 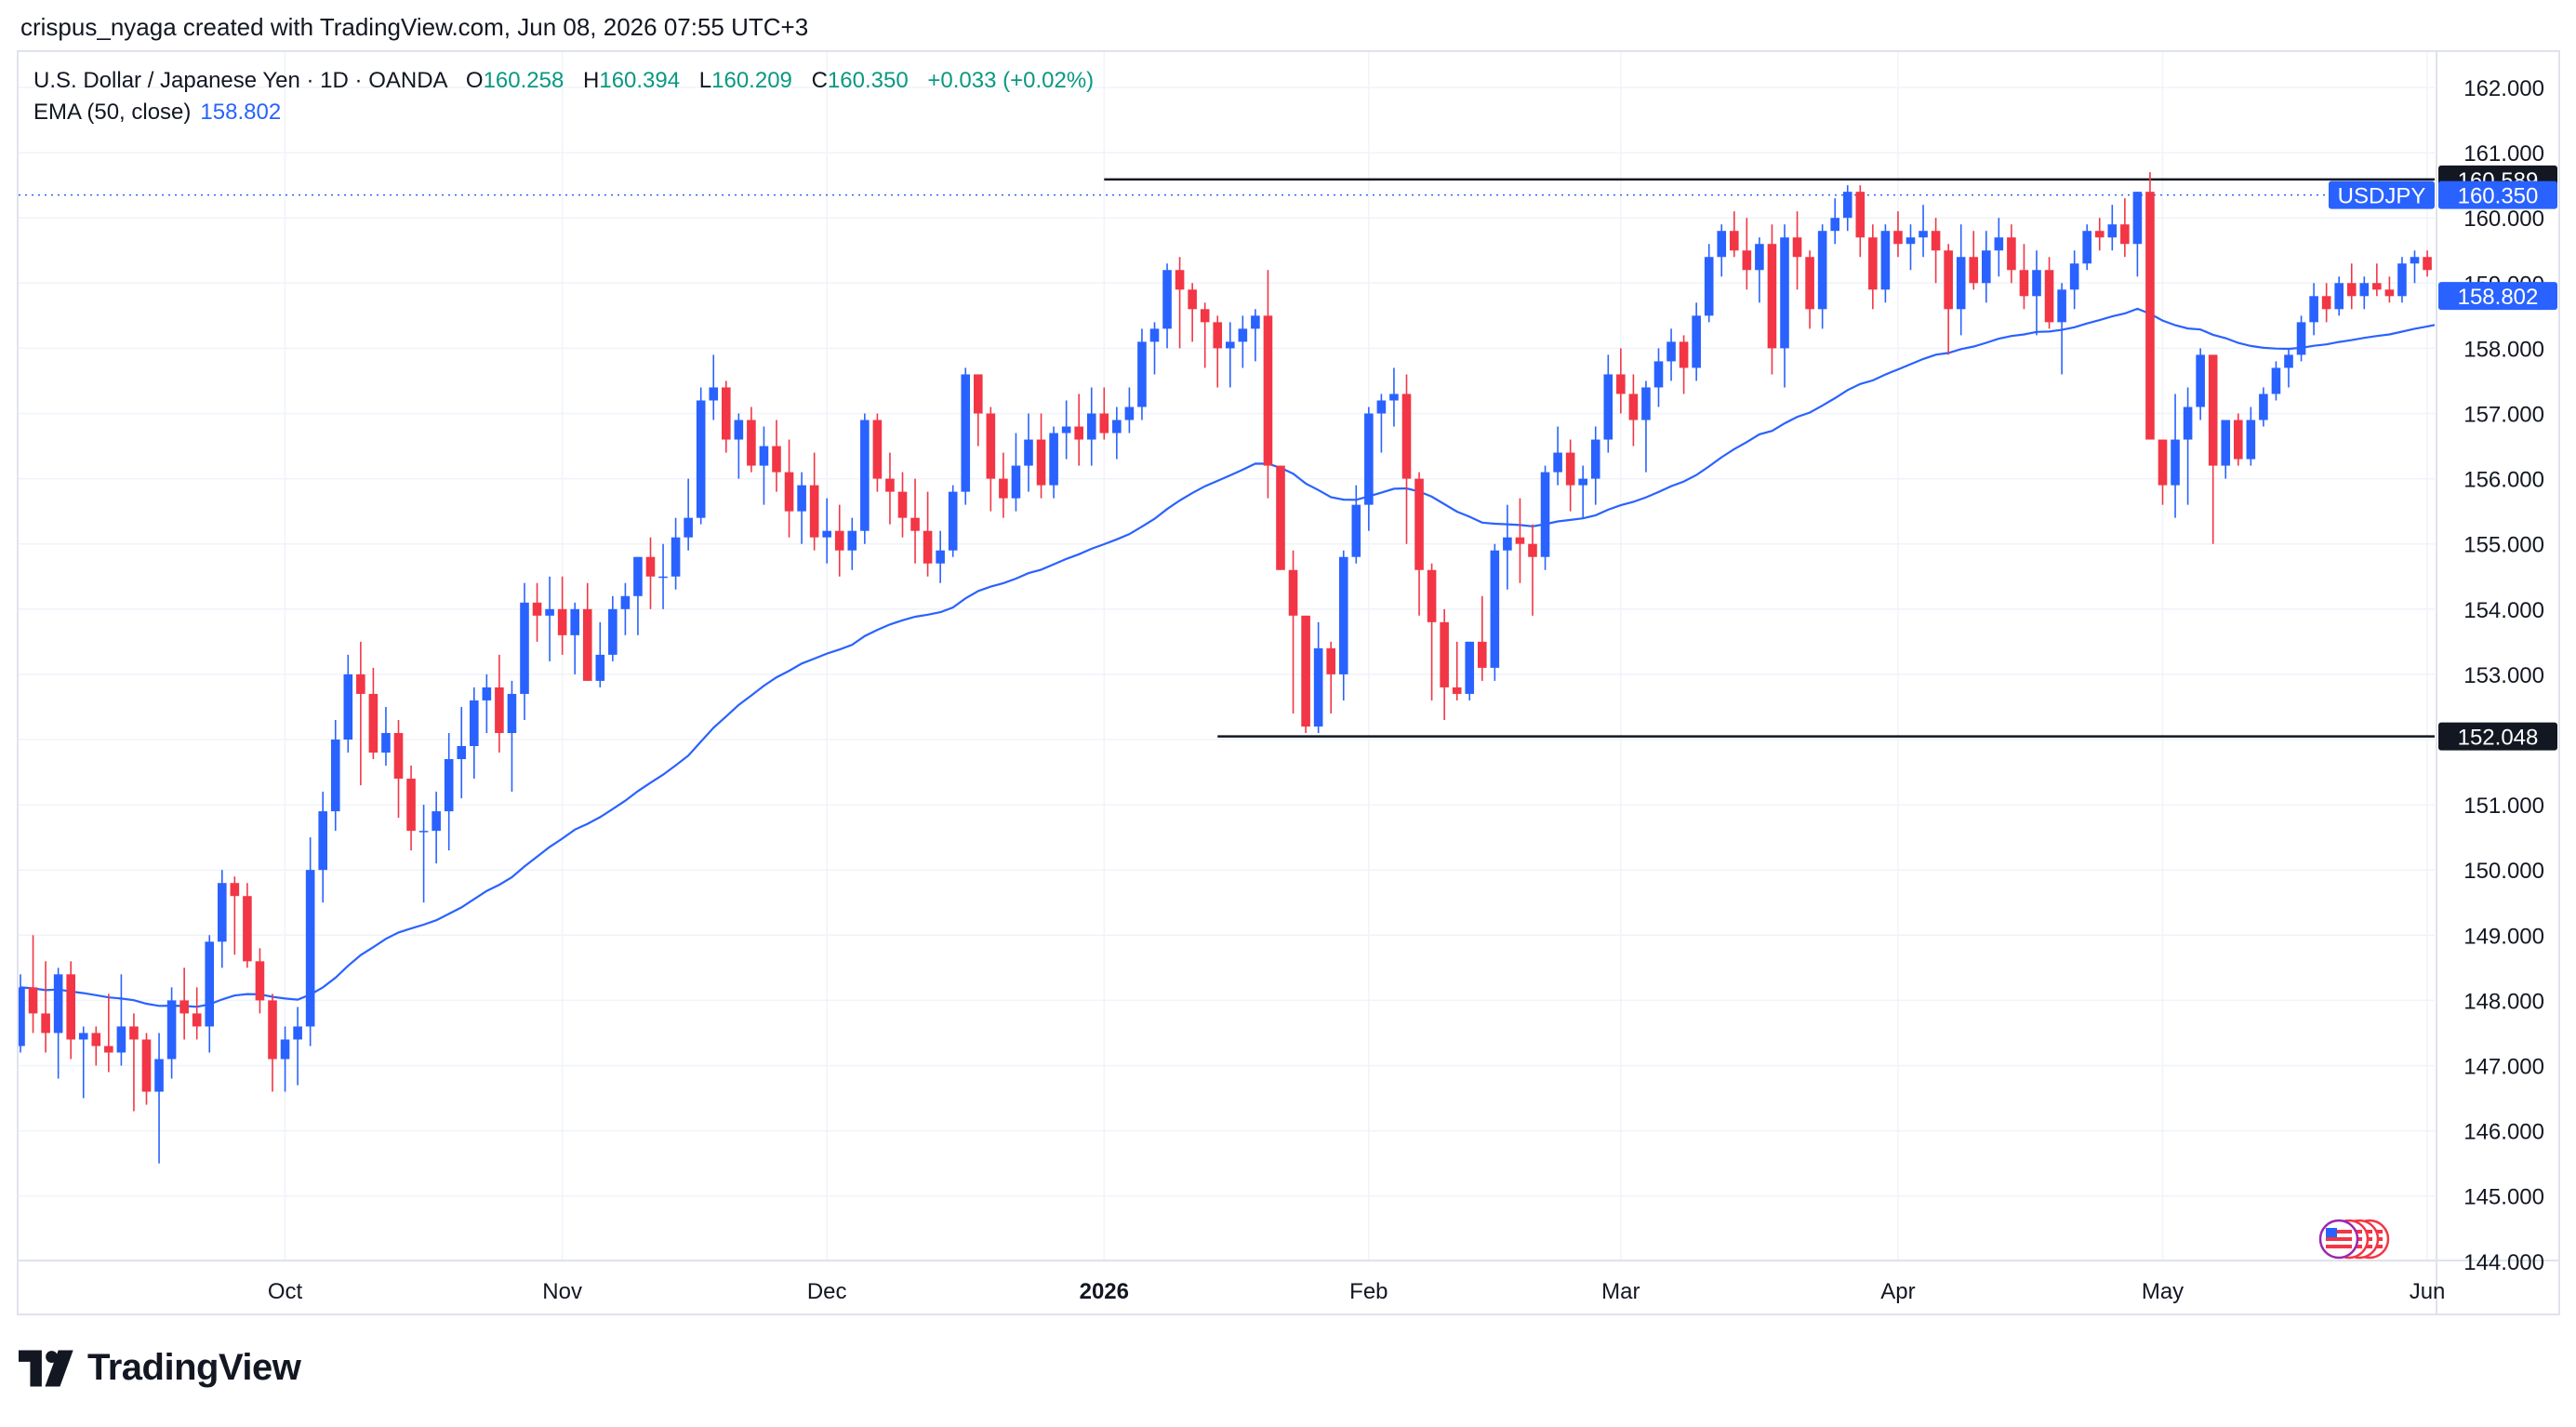 I want to click on tradingview-logo-icon, so click(x=46, y=1368).